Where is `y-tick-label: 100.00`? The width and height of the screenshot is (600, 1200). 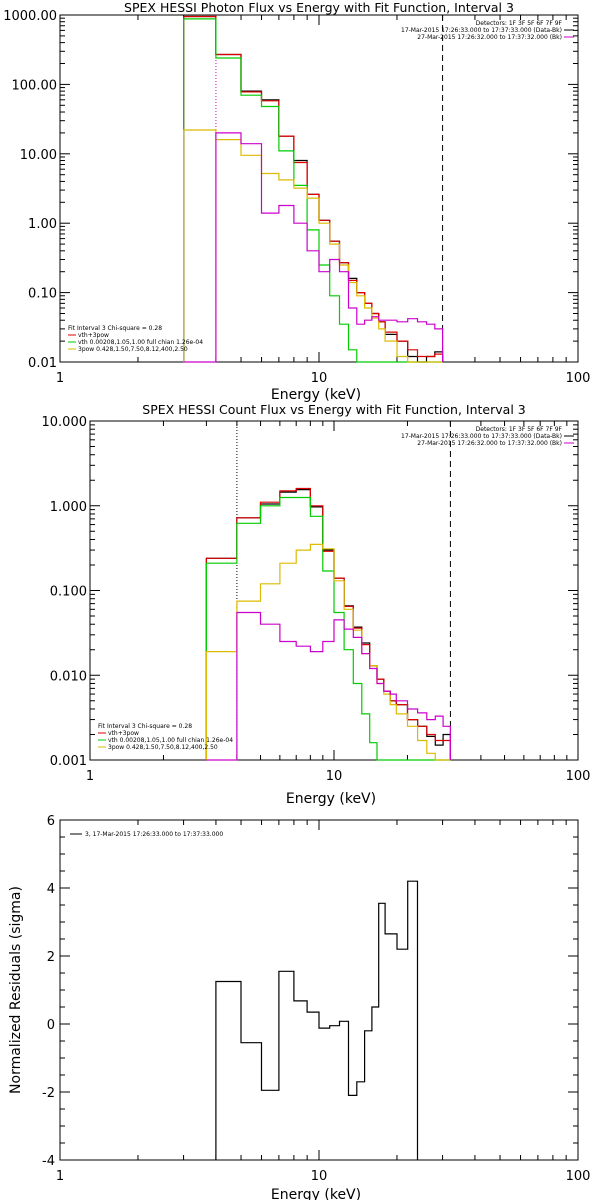 y-tick-label: 100.00 is located at coordinates (35, 85).